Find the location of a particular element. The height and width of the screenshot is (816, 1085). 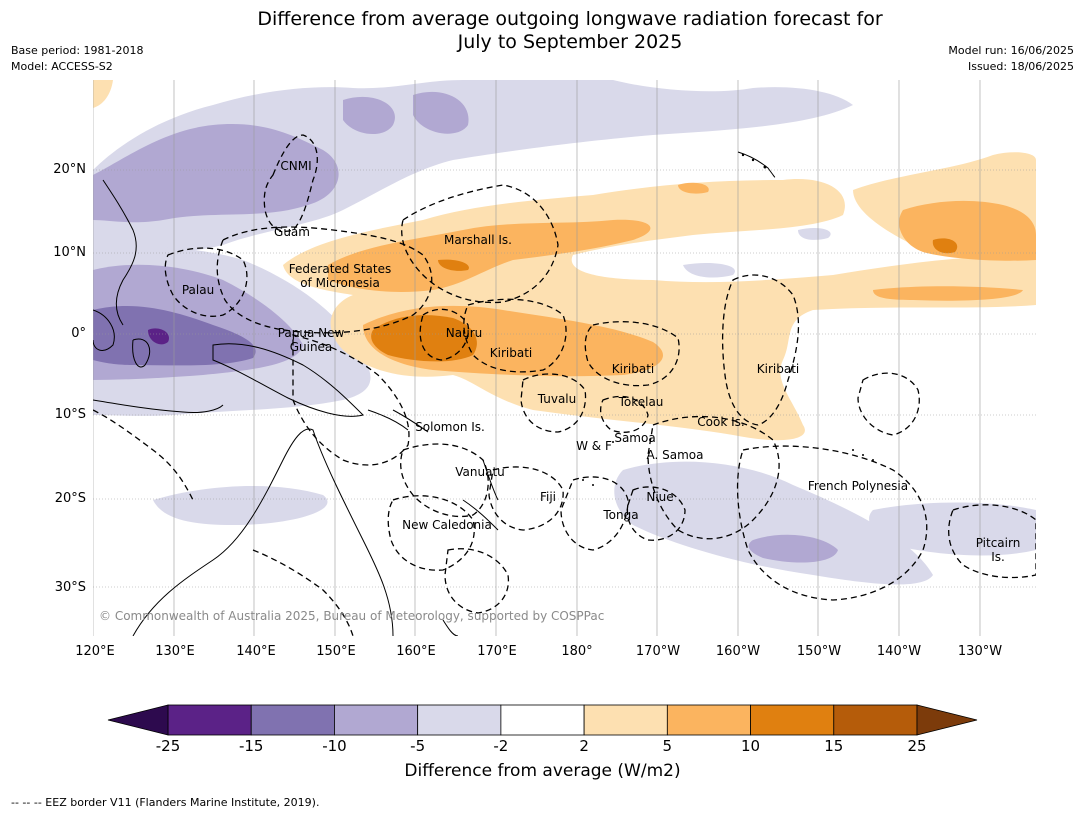

colorbar-tick-label: 5 is located at coordinates (667, 746).